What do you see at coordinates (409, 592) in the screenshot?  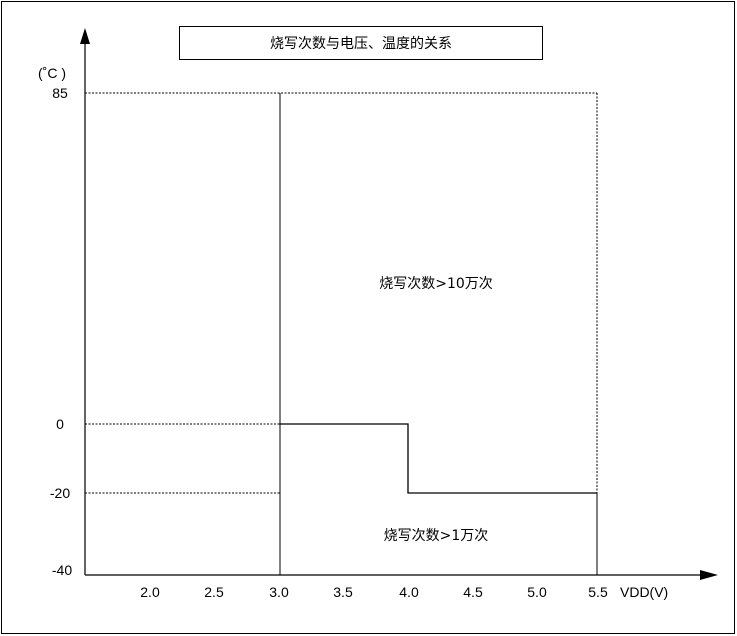 I see `x-tick-4-0: 4.0` at bounding box center [409, 592].